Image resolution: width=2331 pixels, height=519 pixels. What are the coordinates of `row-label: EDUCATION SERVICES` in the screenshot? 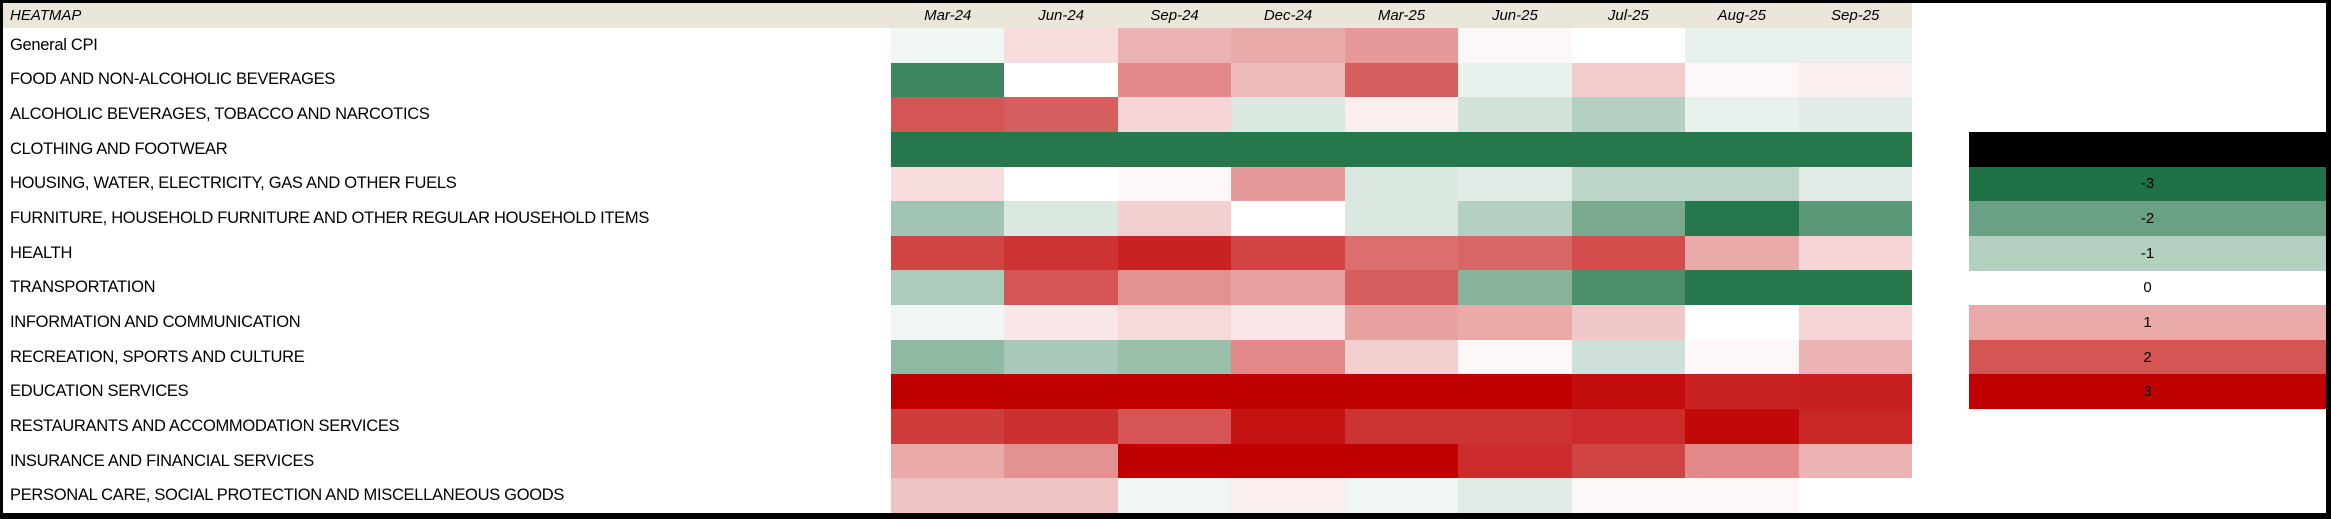 It's located at (447, 392).